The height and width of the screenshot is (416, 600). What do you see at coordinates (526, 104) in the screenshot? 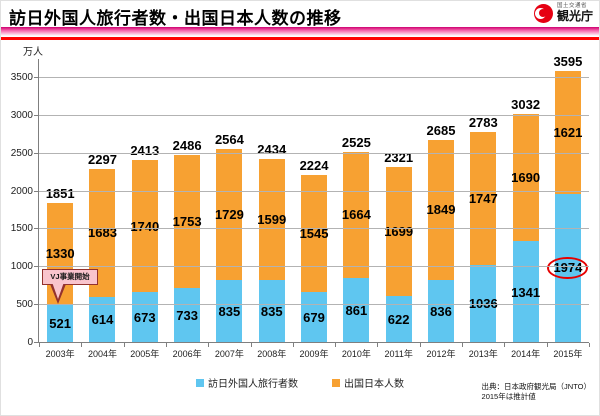
I see `bar-total-label: 3032` at bounding box center [526, 104].